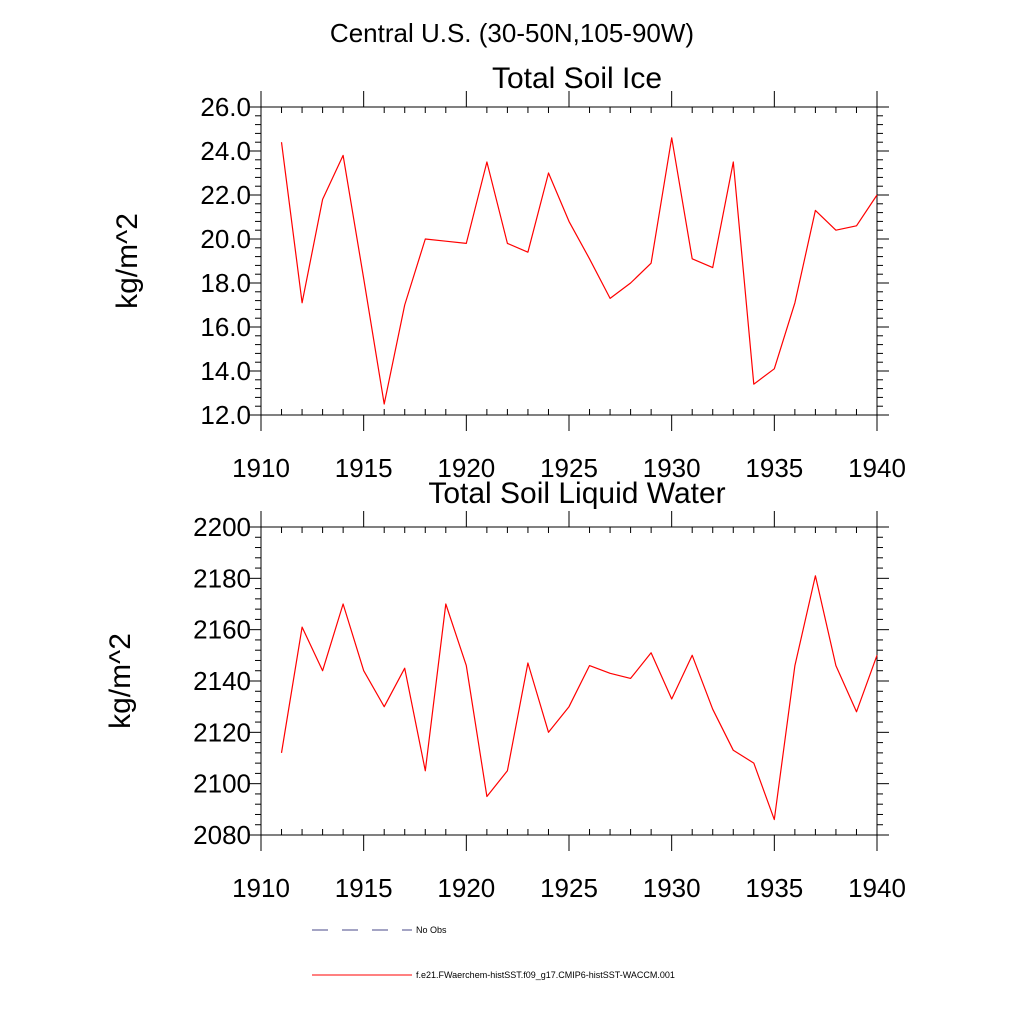  I want to click on y-tick-label: 2080, so click(222, 835).